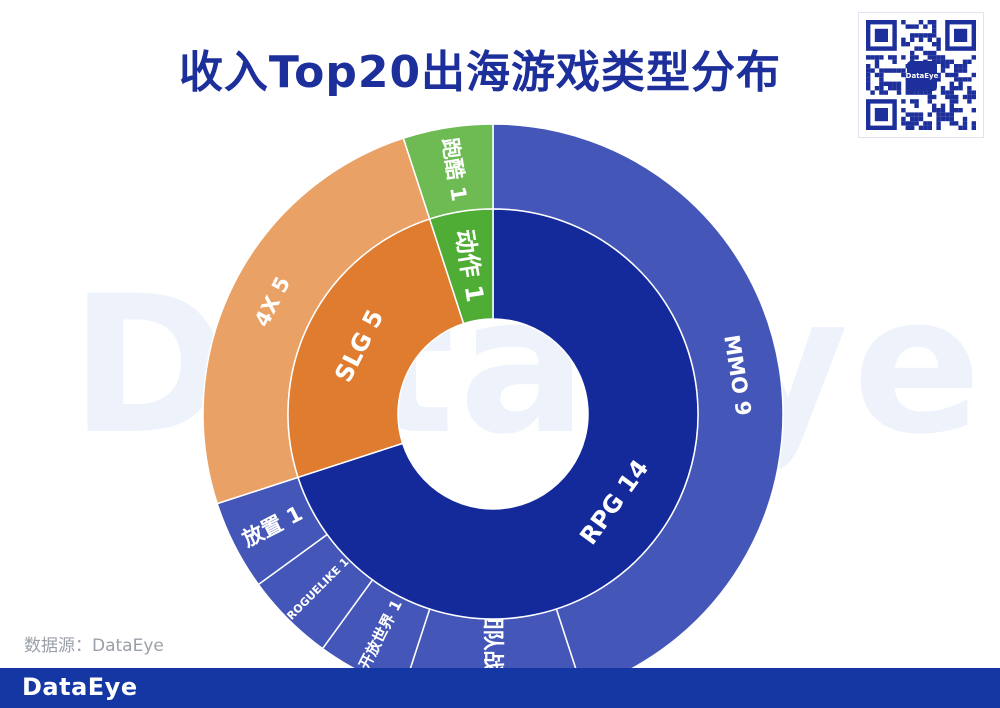  Describe the element at coordinates (94, 646) in the screenshot. I see `source-note: 数据源：DataEye` at that location.